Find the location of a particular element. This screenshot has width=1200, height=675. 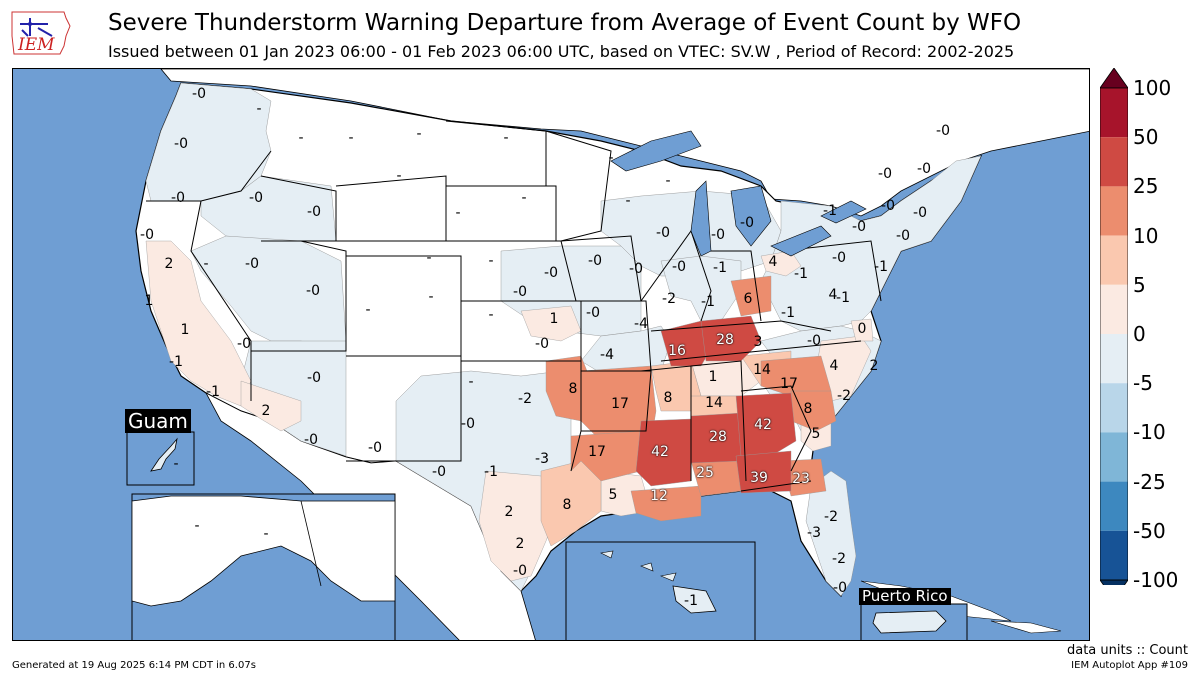

hawaii-inset is located at coordinates (660, 590).